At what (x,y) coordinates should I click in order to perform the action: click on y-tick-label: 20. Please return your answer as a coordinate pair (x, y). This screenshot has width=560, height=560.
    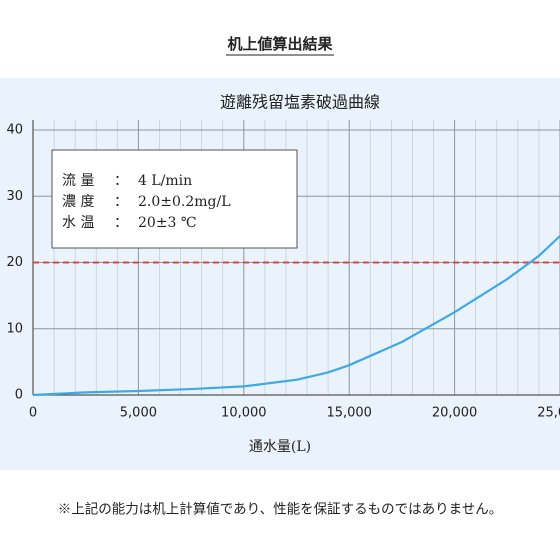
    Looking at the image, I should click on (14, 262).